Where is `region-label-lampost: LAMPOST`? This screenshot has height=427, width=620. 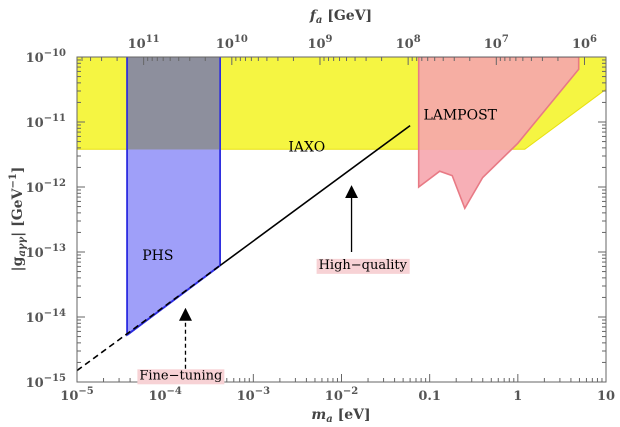
region-label-lampost: LAMPOST is located at coordinates (460, 115).